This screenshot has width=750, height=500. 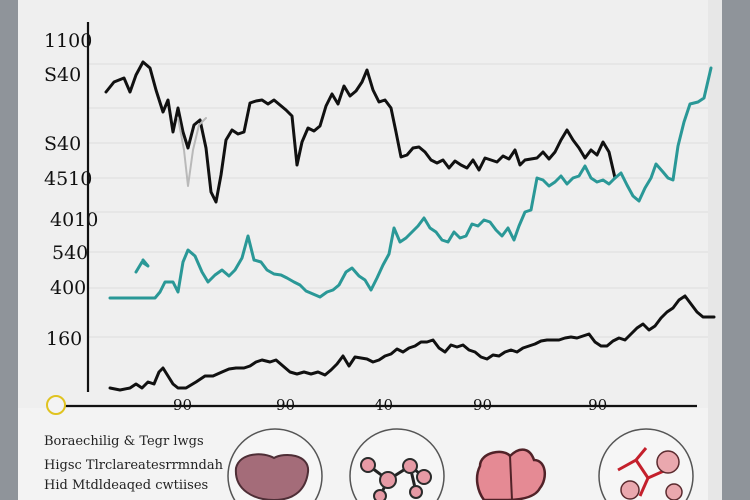 I want to click on y-tick-label: 400, so click(x=68, y=288).